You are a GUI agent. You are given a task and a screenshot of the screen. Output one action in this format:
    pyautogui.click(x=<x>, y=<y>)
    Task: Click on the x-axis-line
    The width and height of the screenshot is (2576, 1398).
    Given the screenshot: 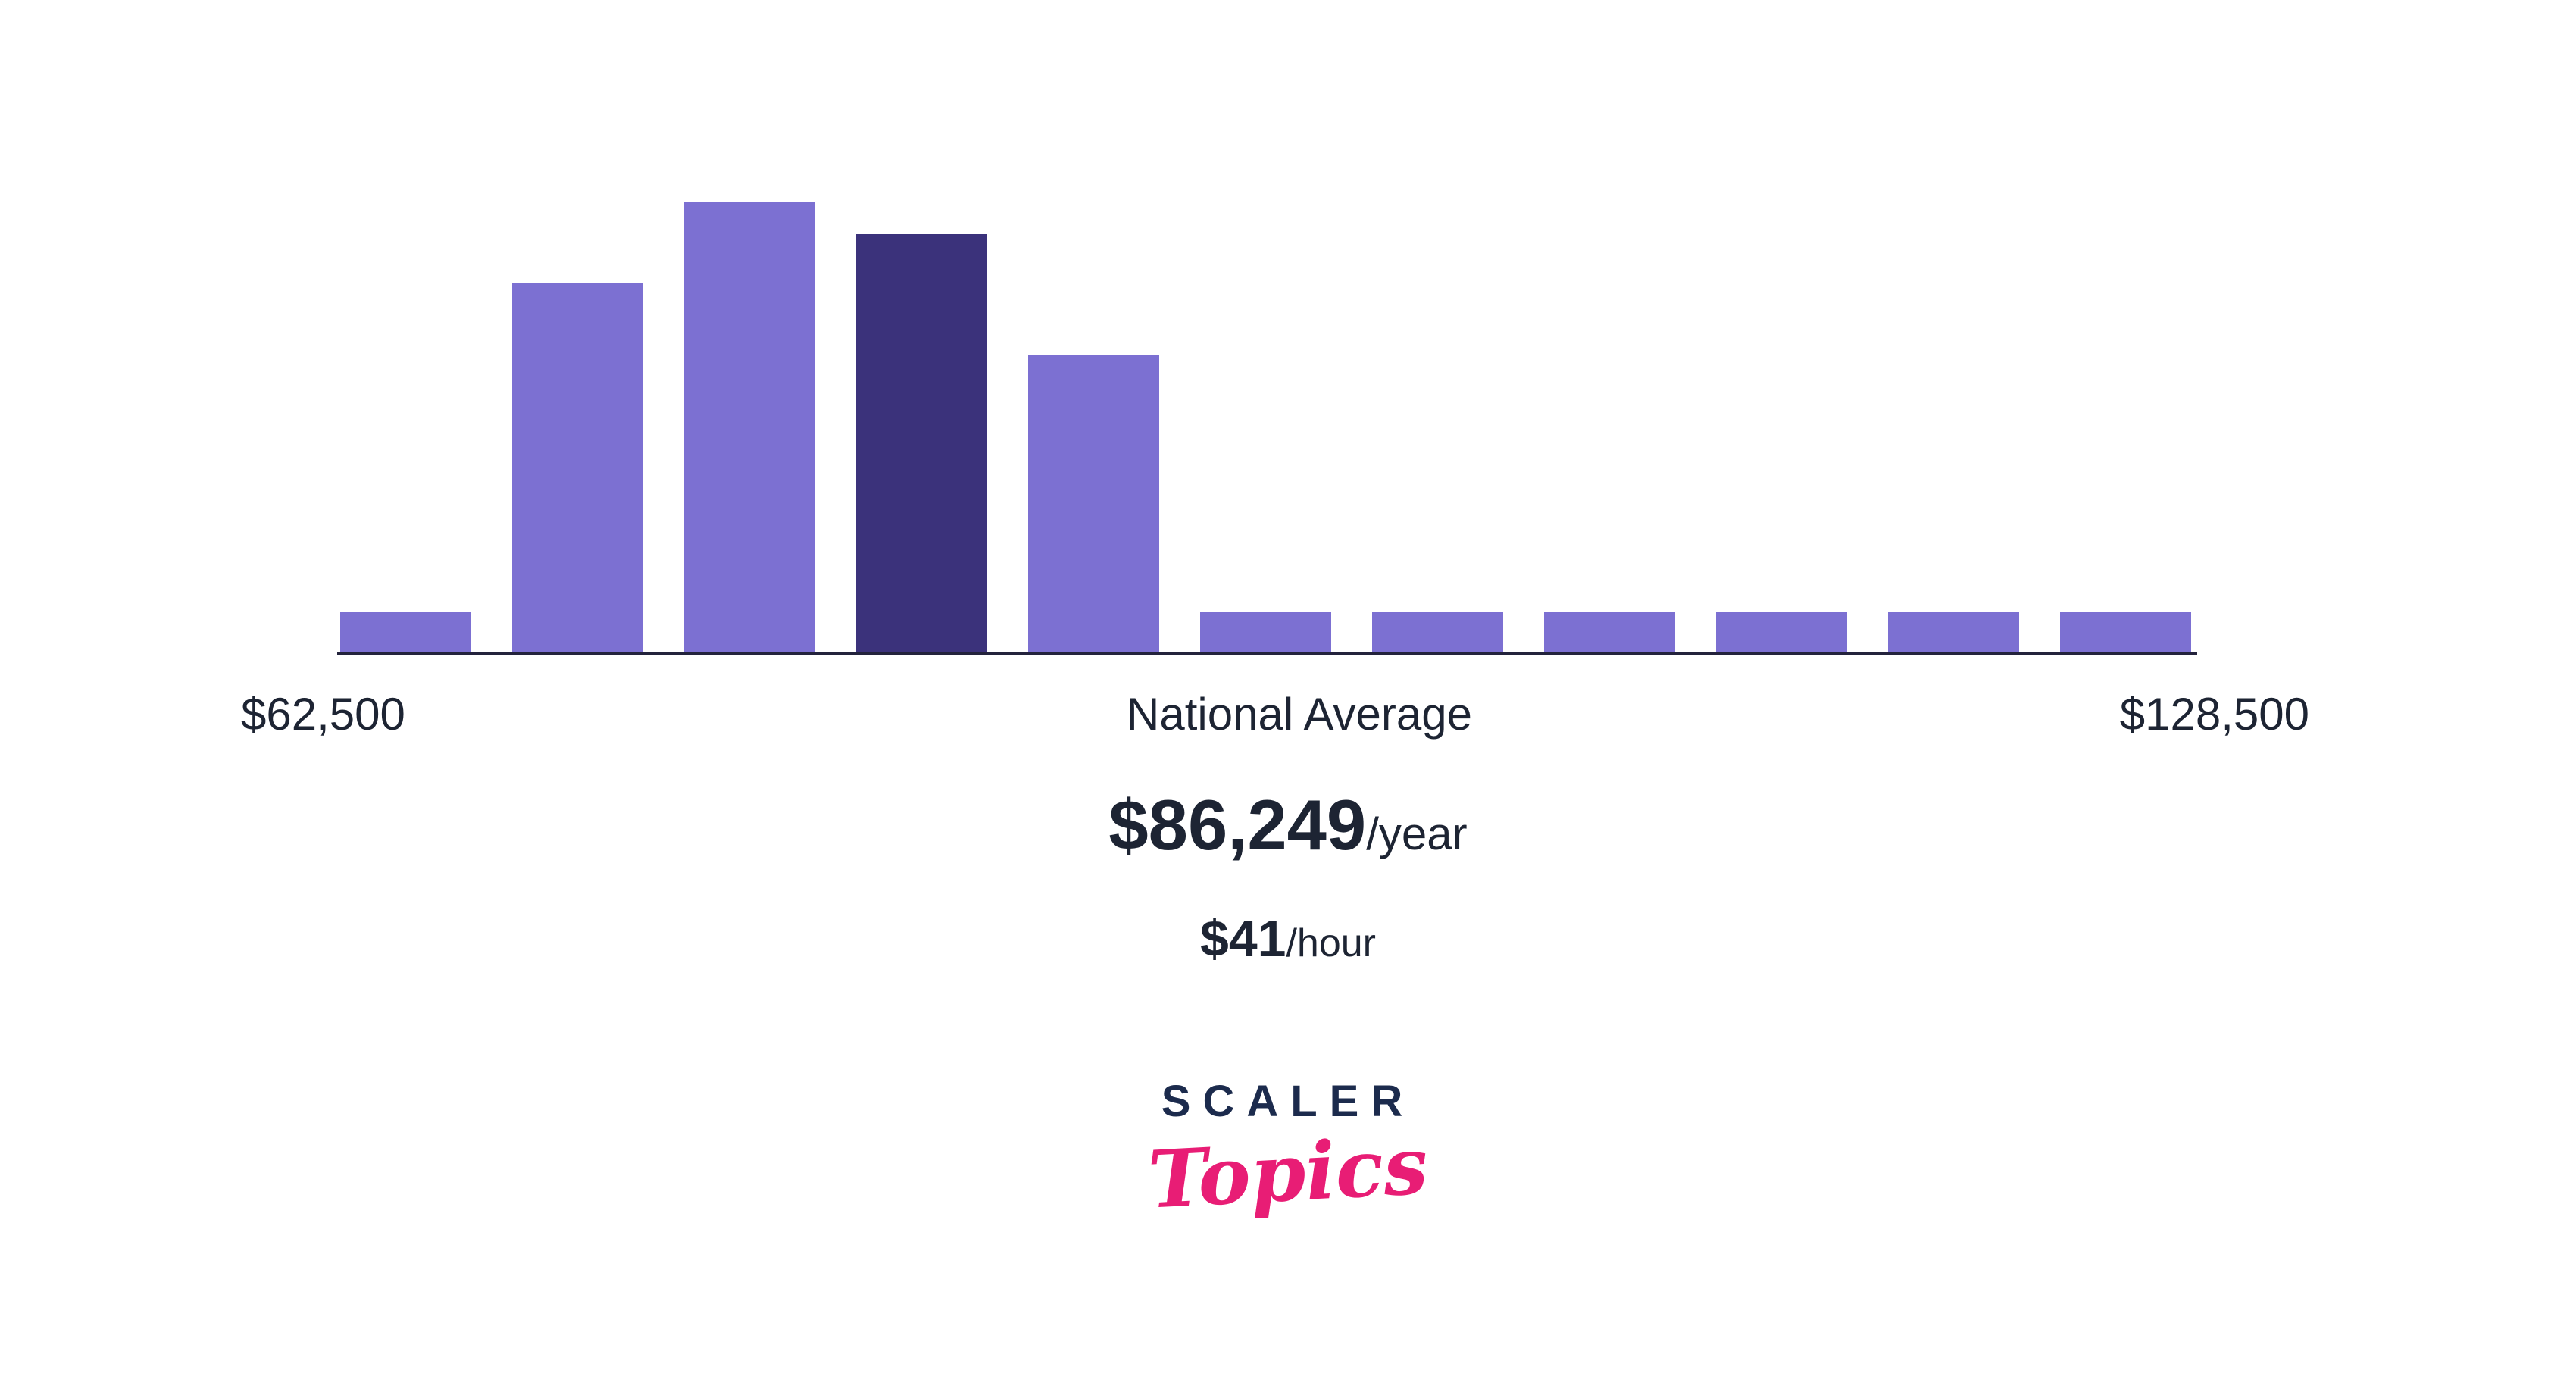 What is the action you would take?
    pyautogui.click(x=1267, y=653)
    